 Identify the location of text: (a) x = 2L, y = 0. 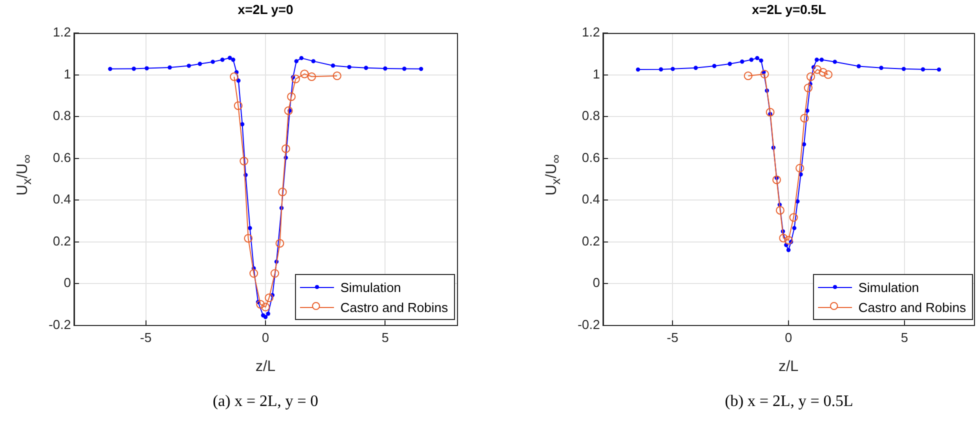
(266, 402).